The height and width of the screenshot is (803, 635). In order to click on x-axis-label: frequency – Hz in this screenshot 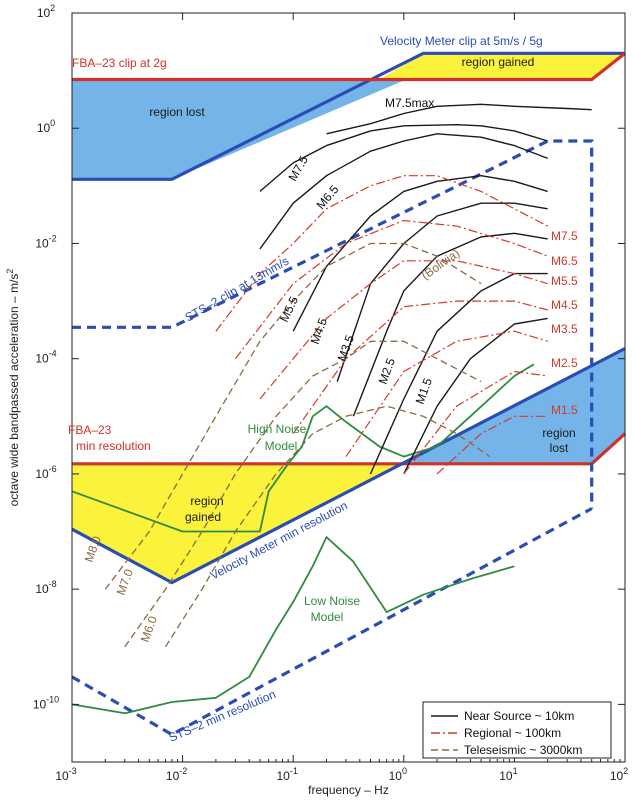, I will do `click(348, 790)`.